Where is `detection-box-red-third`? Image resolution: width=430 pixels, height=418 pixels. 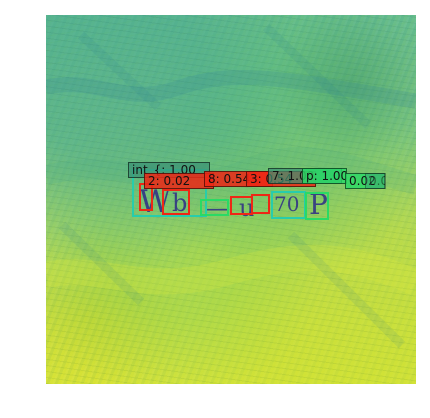
detection-box-red-third is located at coordinates (241, 205).